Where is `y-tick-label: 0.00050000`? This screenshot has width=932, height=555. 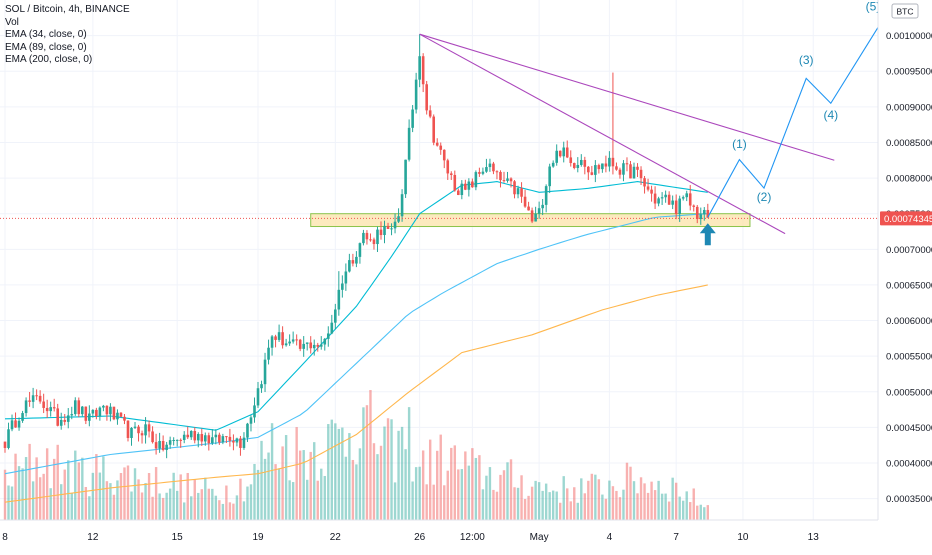 y-tick-label: 0.00050000 is located at coordinates (909, 392).